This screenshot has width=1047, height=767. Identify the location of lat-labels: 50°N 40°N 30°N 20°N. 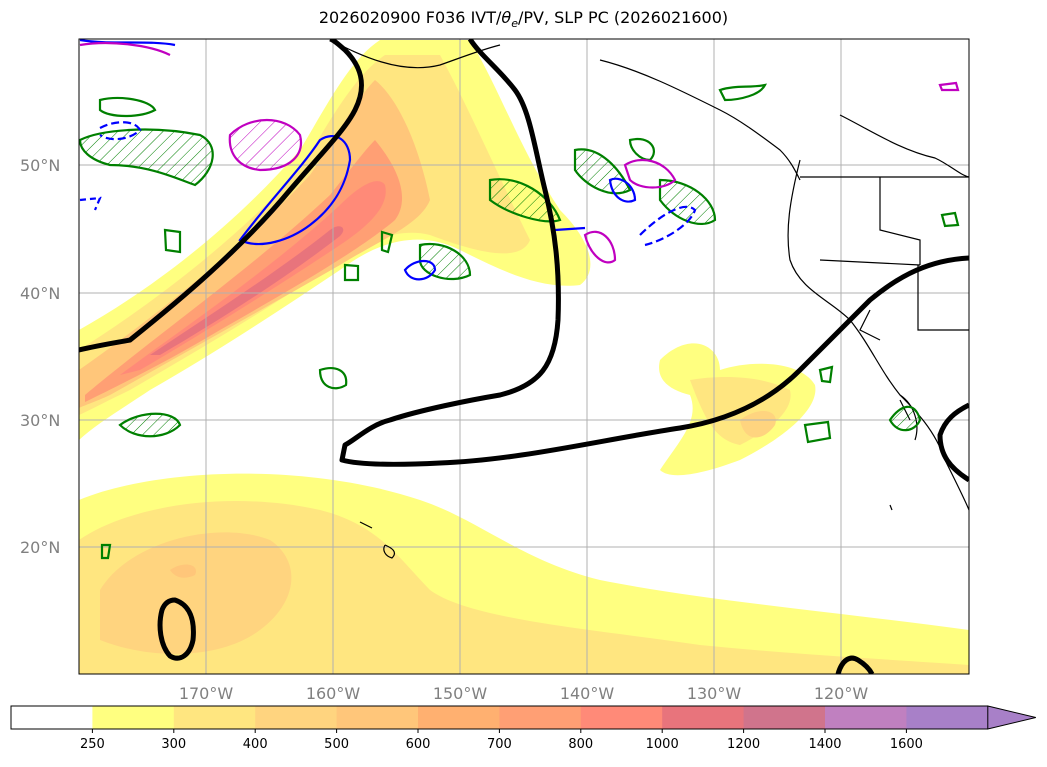
(40, 356).